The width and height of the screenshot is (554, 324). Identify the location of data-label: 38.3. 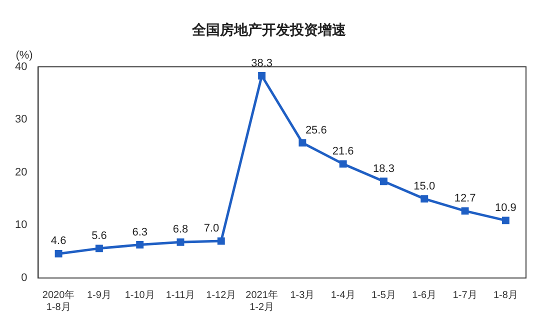
(262, 63).